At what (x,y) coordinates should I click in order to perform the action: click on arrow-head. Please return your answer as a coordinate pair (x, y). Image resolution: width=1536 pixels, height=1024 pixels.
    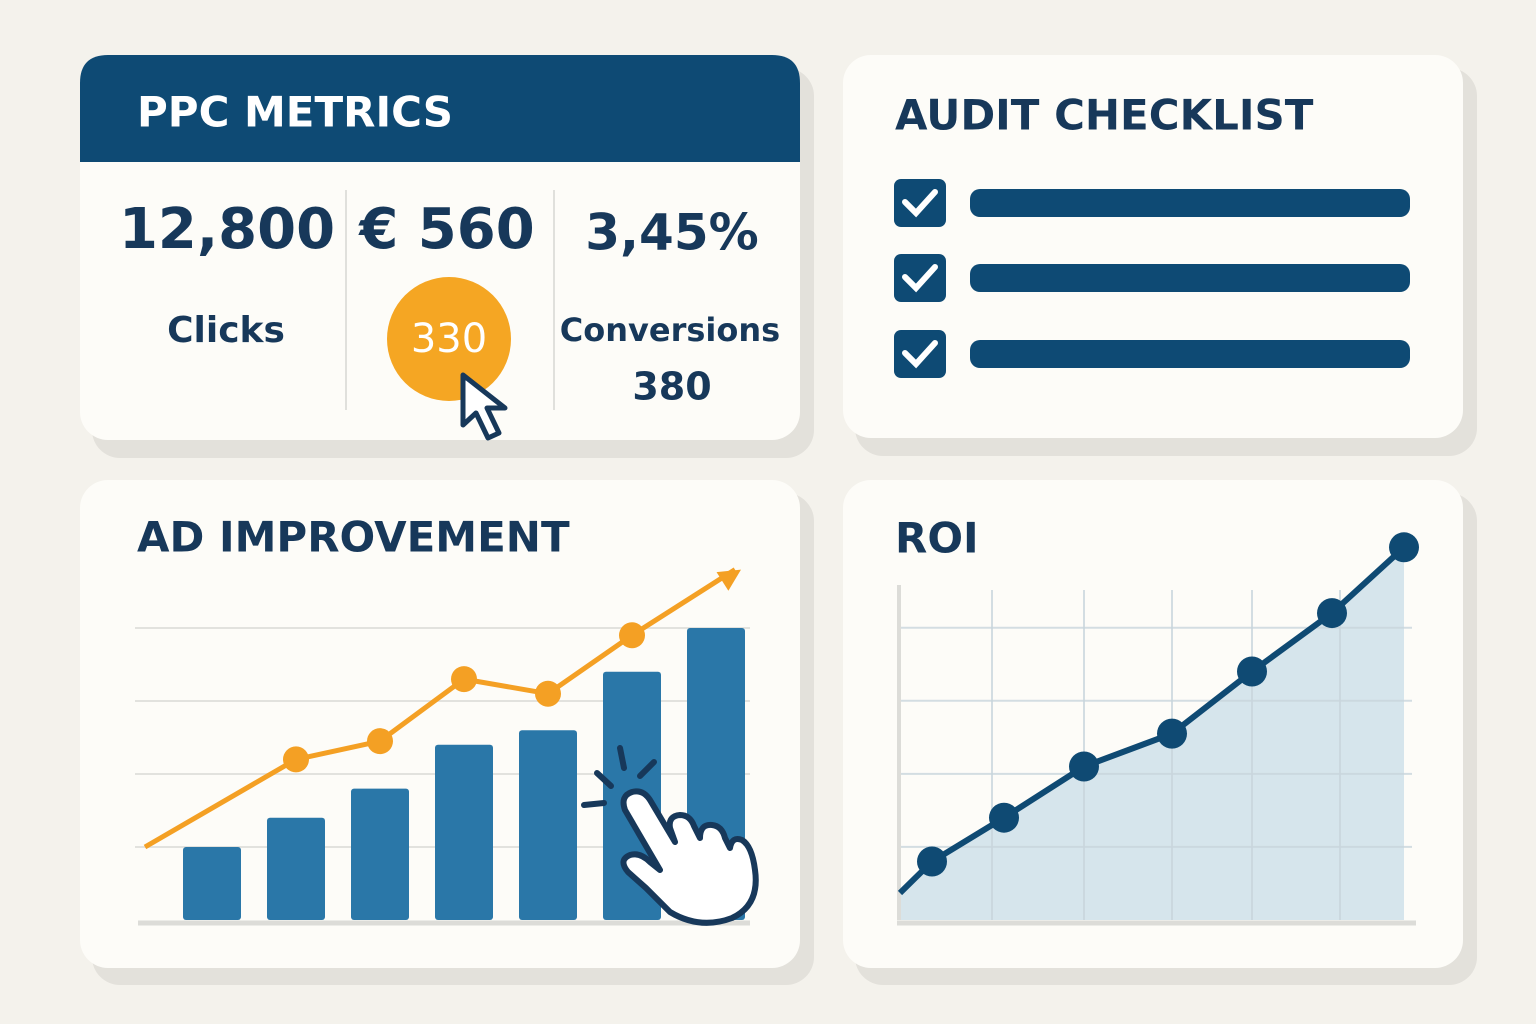
    Looking at the image, I should click on (728, 580).